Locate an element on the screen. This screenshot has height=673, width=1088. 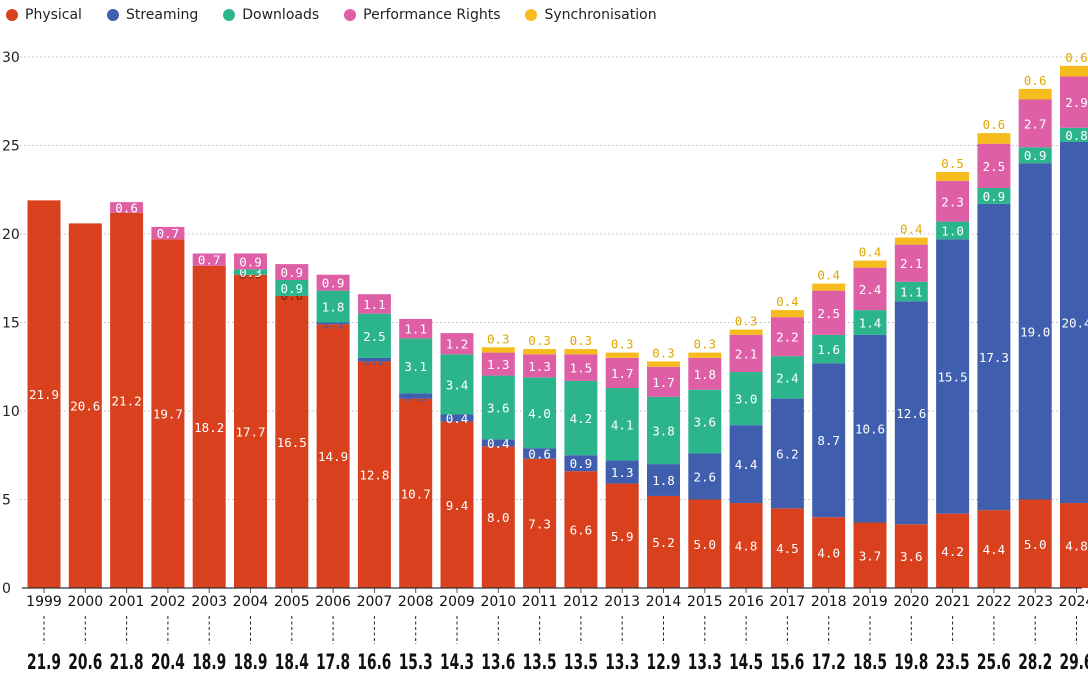
data-label: 17.7 is located at coordinates (250, 431).